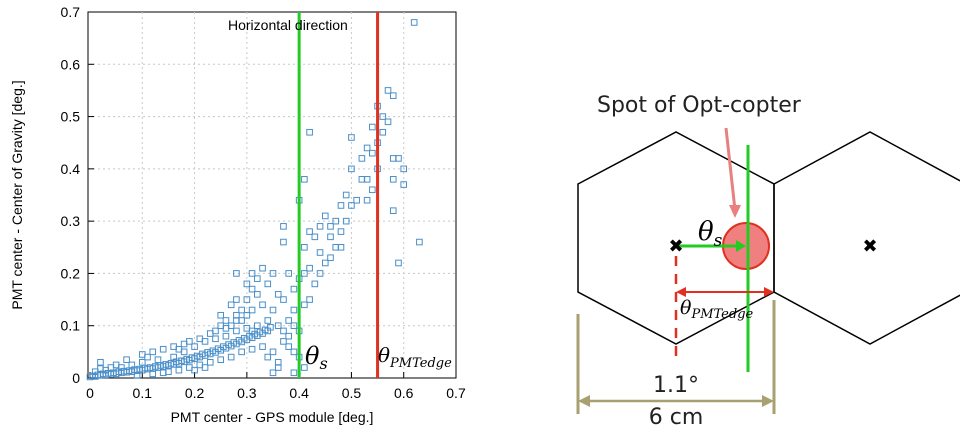  I want to click on y-tick-label: 0.7, so click(71, 12).